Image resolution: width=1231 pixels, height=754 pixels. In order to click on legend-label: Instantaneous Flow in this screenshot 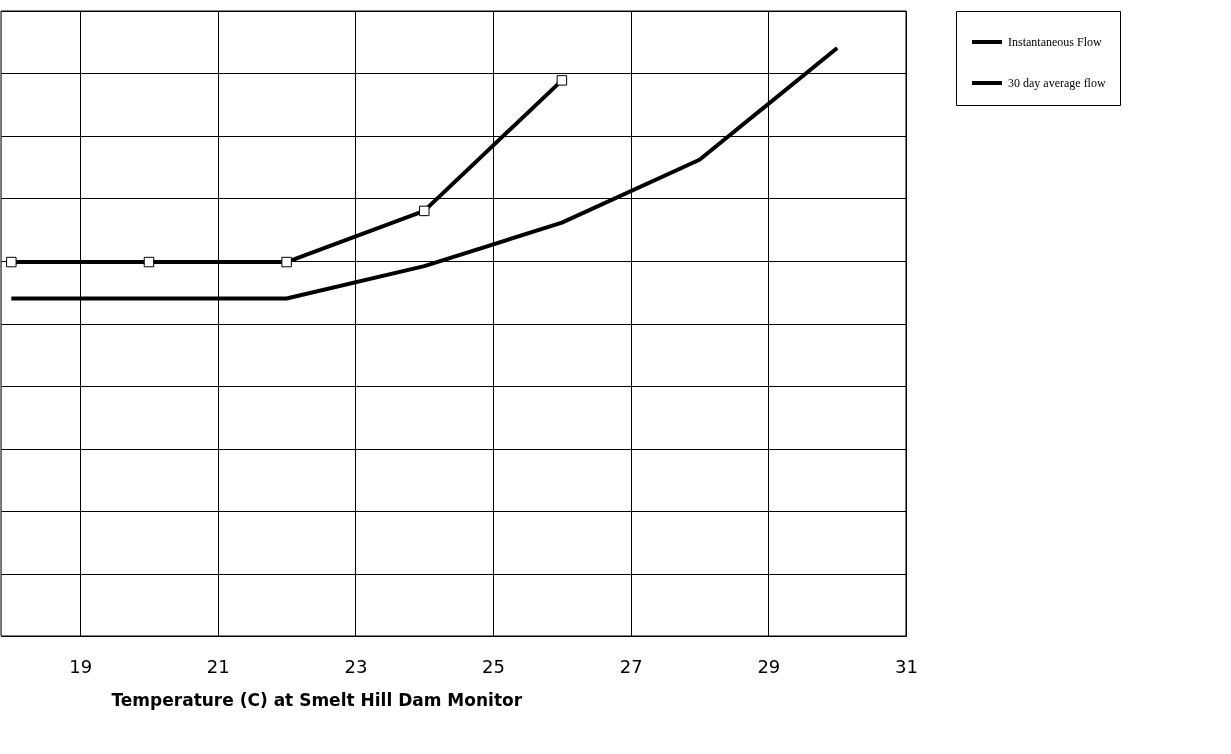, I will do `click(1055, 42)`.